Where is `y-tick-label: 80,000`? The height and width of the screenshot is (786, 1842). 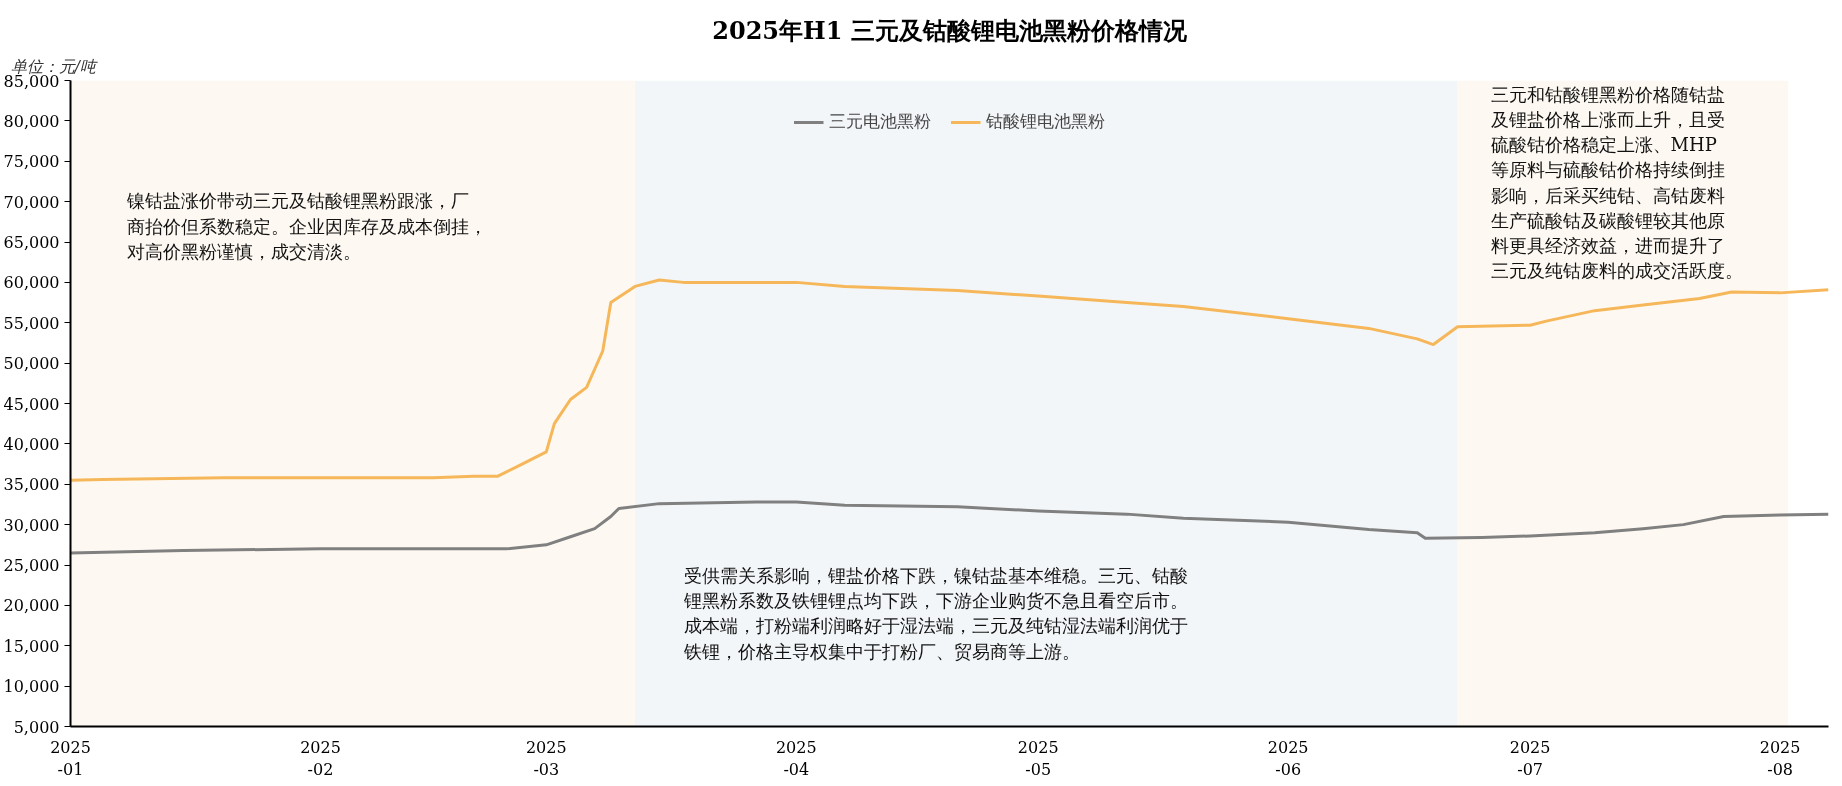
y-tick-label: 80,000 is located at coordinates (31, 121).